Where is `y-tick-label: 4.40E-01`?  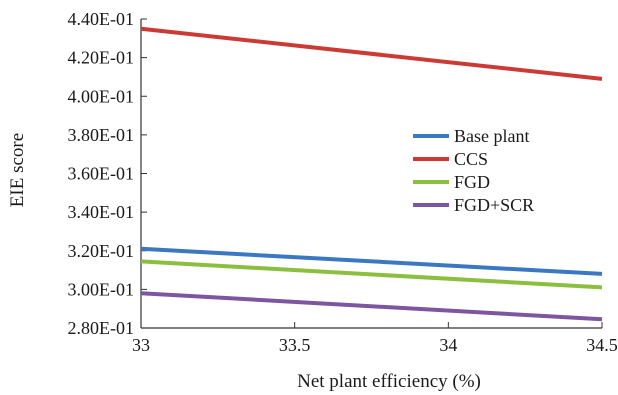
y-tick-label: 4.40E-01 is located at coordinates (101, 19).